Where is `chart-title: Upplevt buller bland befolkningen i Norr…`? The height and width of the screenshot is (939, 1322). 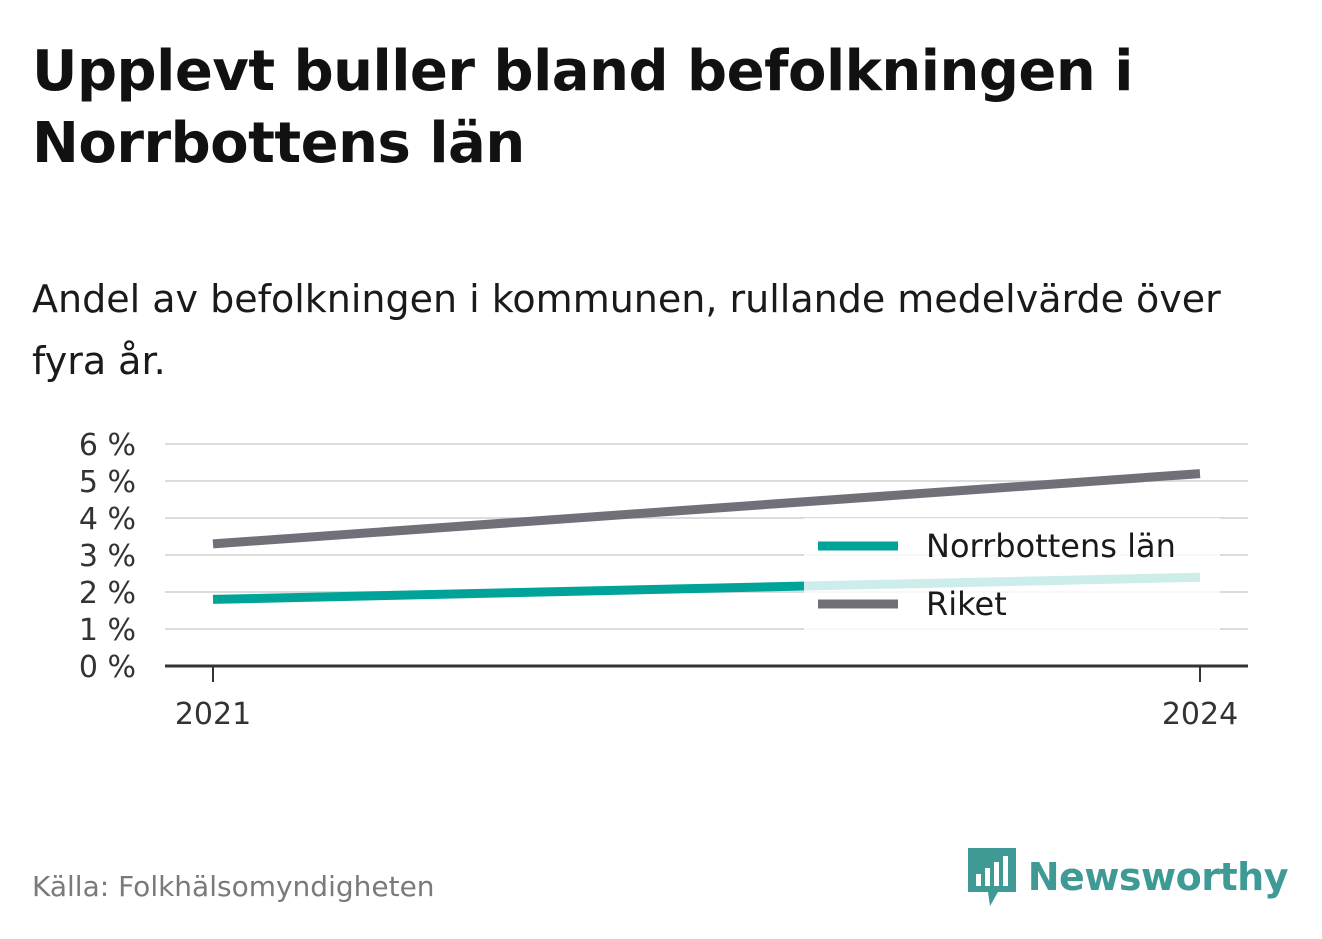
chart-title: Upplevt buller bland befolkningen i Norr… is located at coordinates (582, 107).